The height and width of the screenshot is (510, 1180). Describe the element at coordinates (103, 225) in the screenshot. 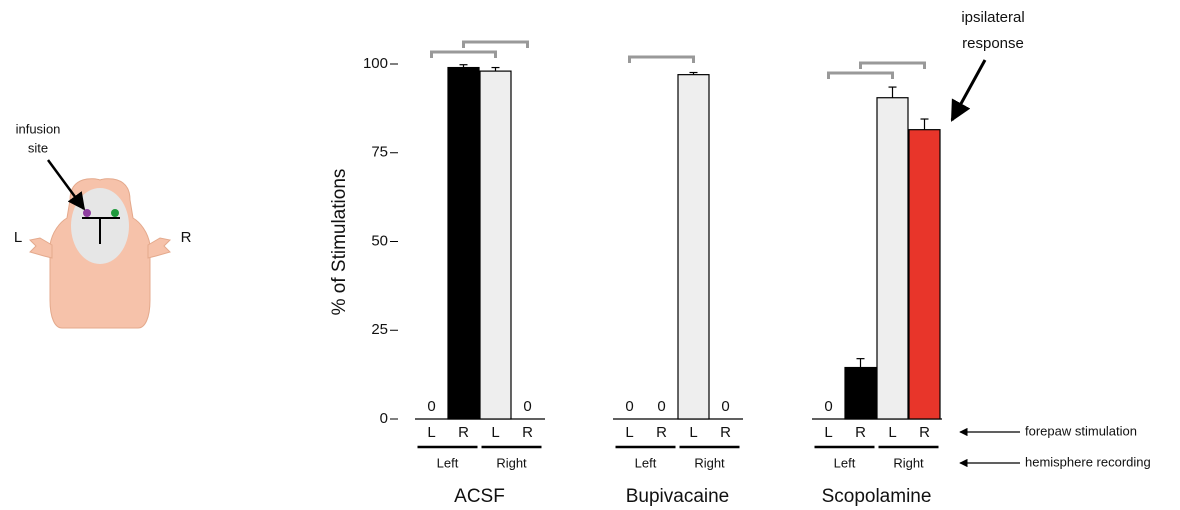

I see `rat-pup-illustration: infusion site L R` at that location.